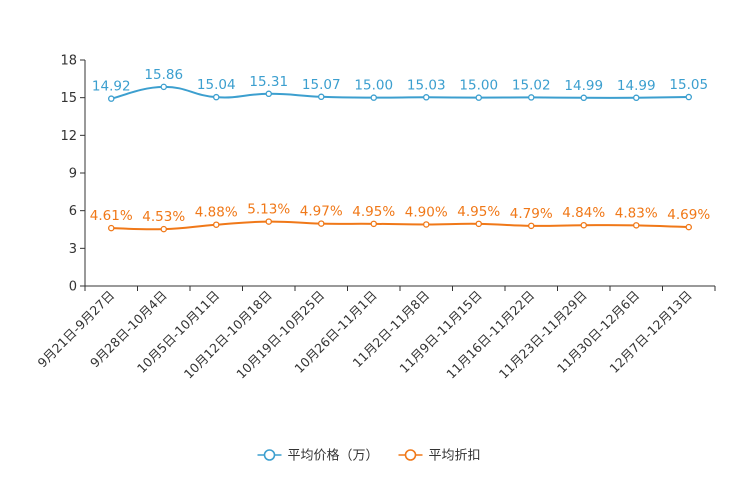 The width and height of the screenshot is (744, 496). What do you see at coordinates (531, 85) in the screenshot?
I see `data-label: 15.02` at bounding box center [531, 85].